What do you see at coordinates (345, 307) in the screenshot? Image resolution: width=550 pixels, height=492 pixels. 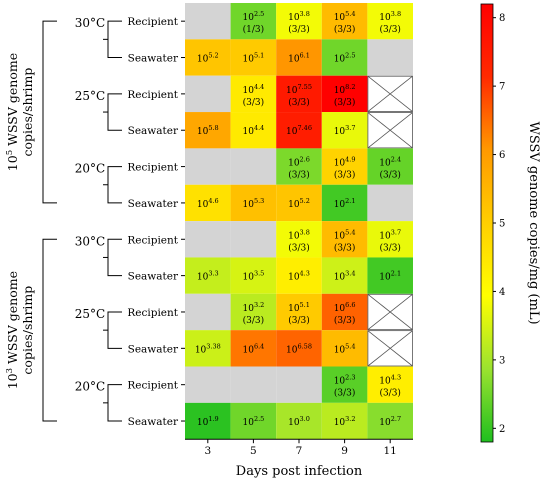 I see `cell-value-label: 106.6` at bounding box center [345, 307].